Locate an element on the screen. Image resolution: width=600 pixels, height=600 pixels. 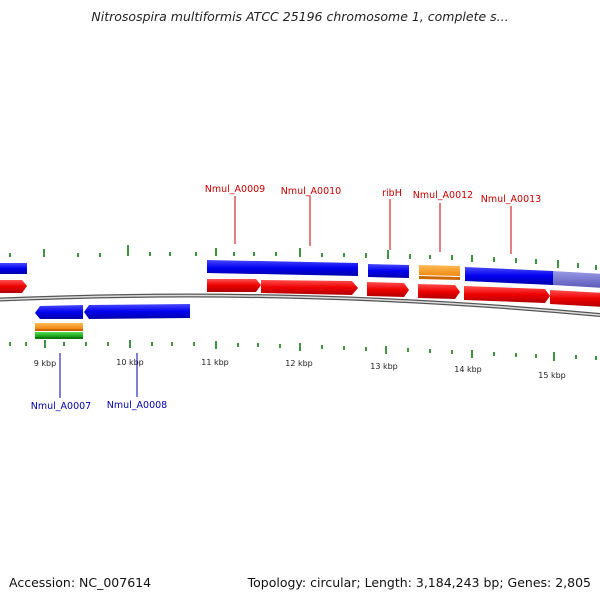
ruler-label: 13 kbp is located at coordinates (384, 366).